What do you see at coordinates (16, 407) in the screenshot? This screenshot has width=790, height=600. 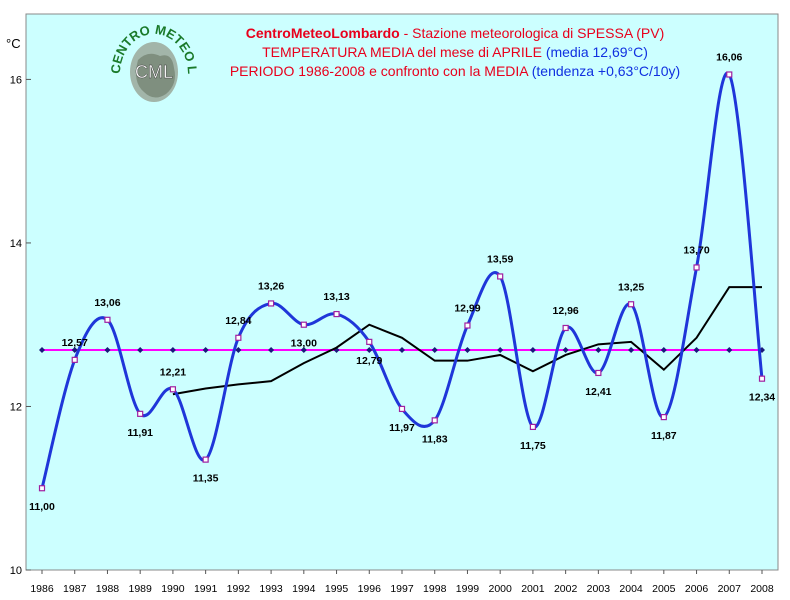 I see `y-tick-label: 12` at bounding box center [16, 407].